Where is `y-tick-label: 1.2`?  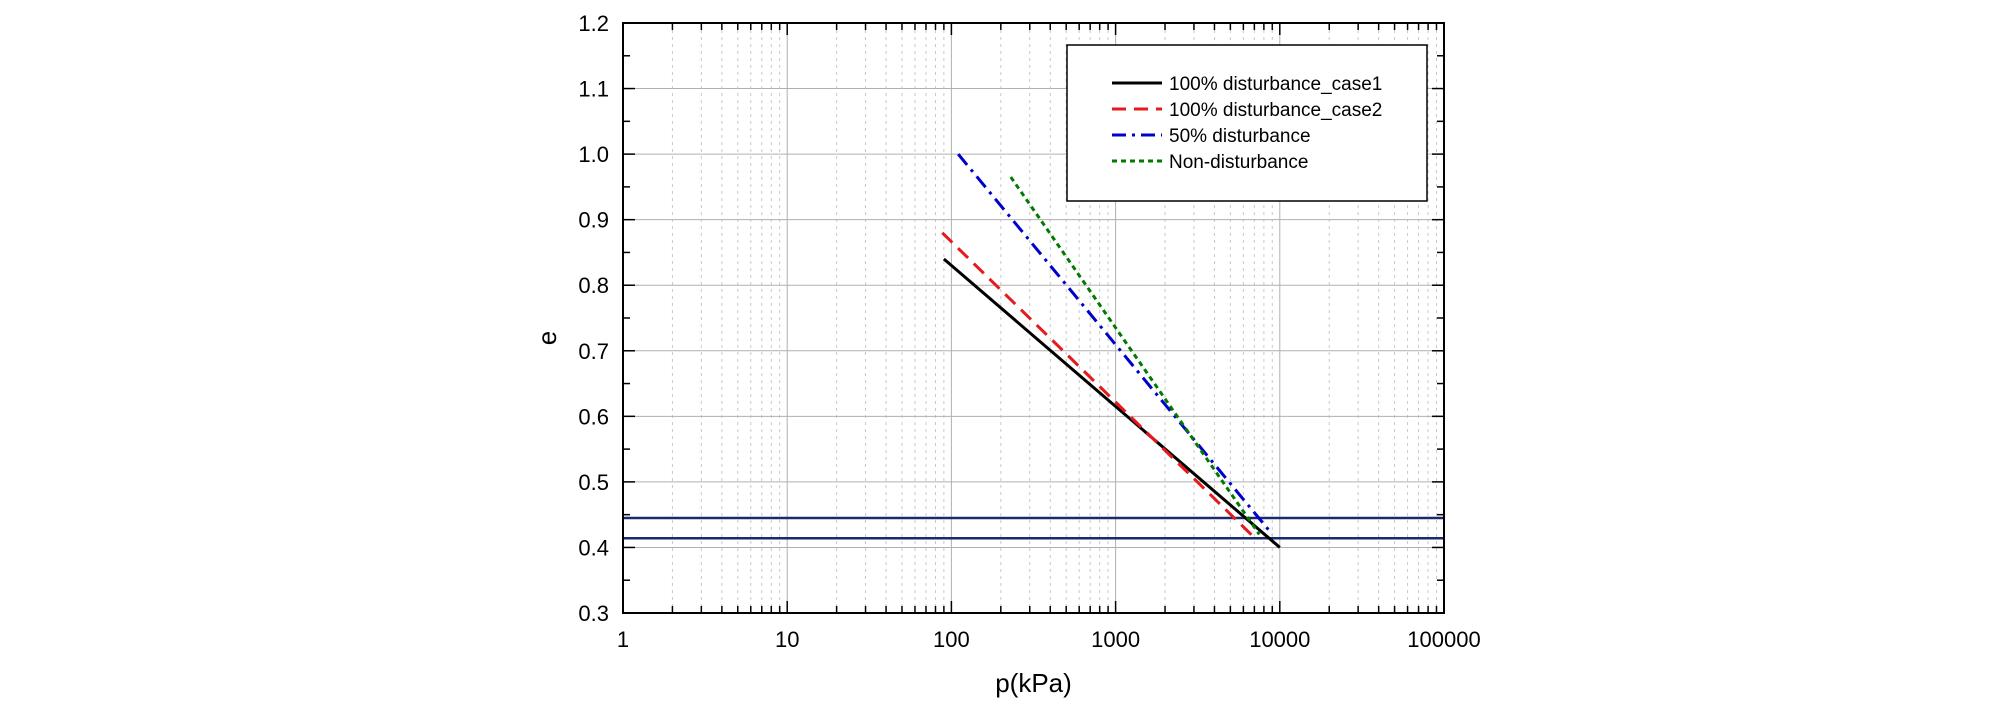 y-tick-label: 1.2 is located at coordinates (593, 23).